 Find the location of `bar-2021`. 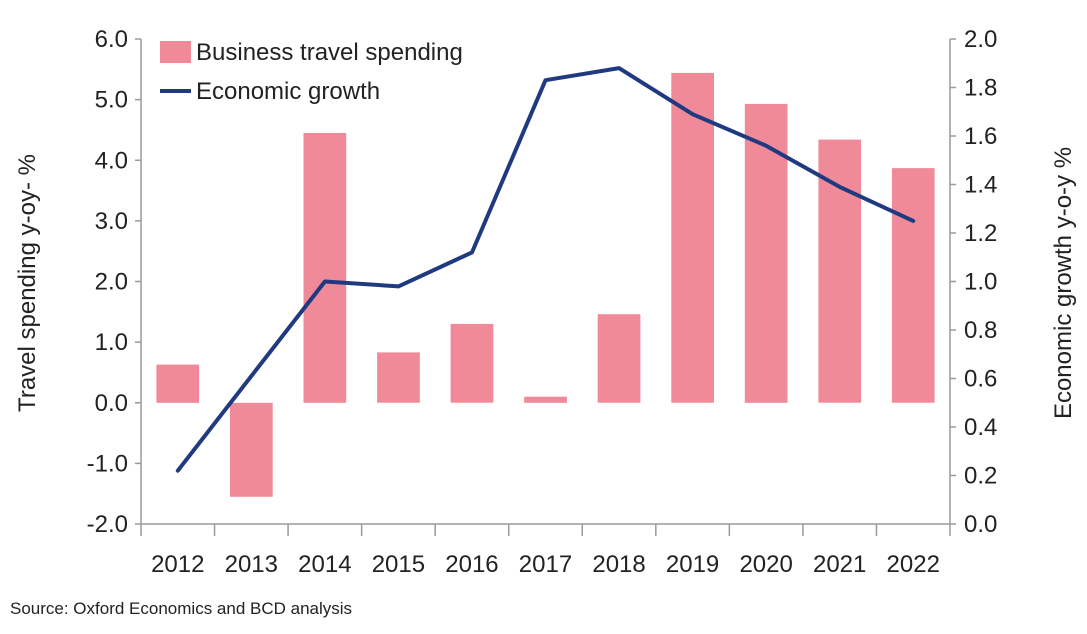

bar-2021 is located at coordinates (840, 271).